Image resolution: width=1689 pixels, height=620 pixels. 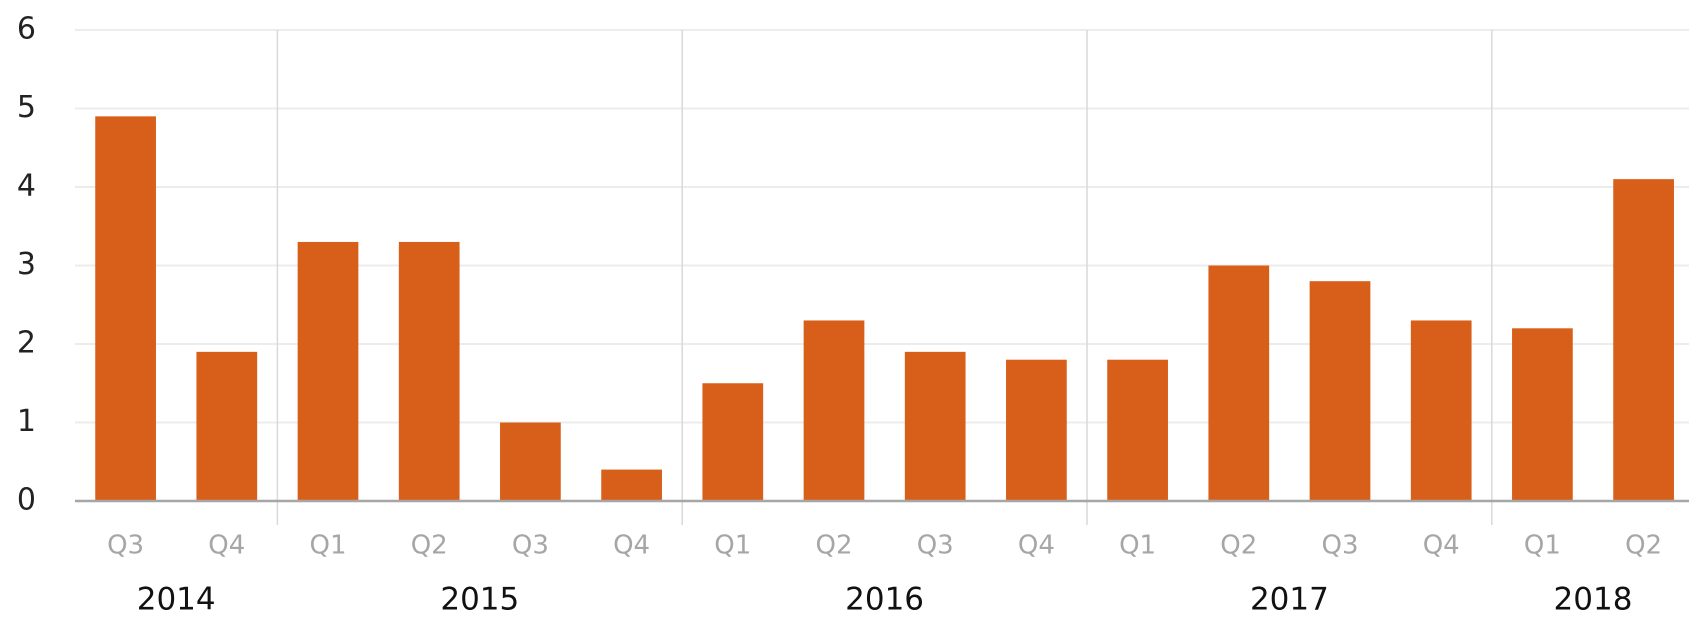 What do you see at coordinates (176, 600) in the screenshot?
I see `year-label: 2014` at bounding box center [176, 600].